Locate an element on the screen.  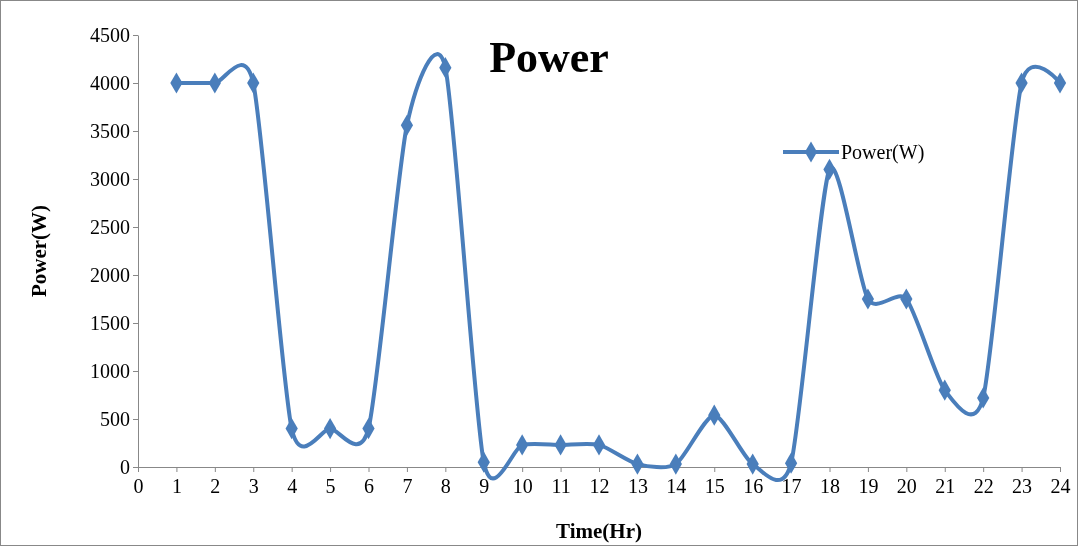
x-tick-label: 6 is located at coordinates (369, 486).